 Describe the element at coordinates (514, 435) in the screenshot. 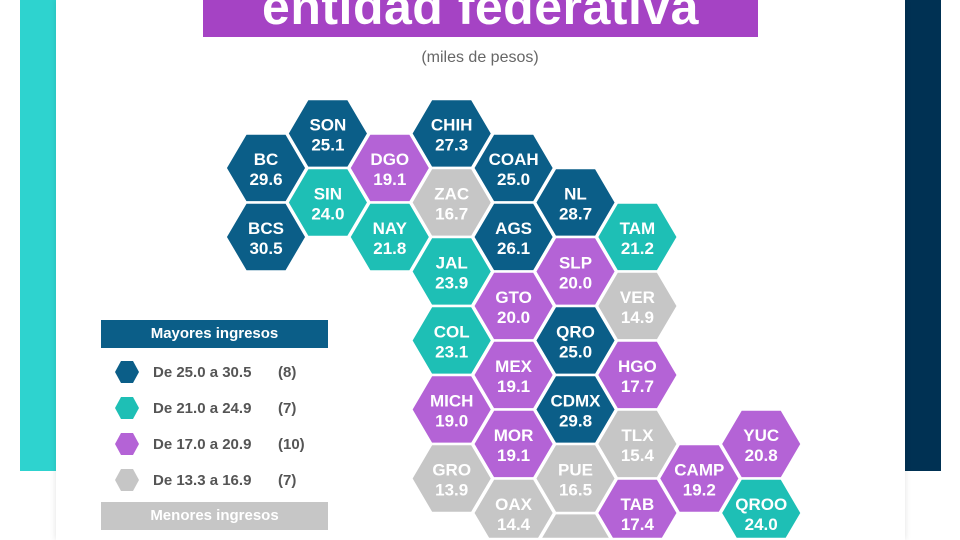

I see `state-abbr: MOR` at that location.